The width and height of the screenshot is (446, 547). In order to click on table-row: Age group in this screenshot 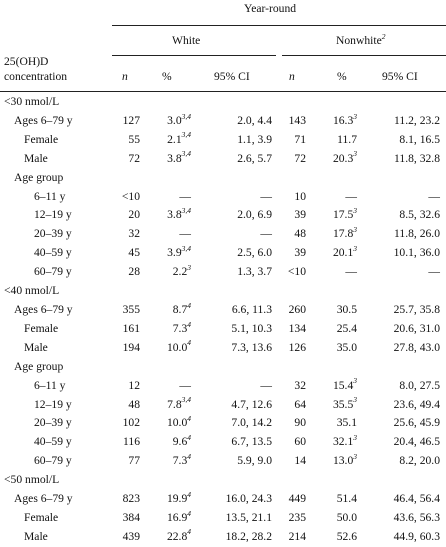, I will do `click(223, 367)`.